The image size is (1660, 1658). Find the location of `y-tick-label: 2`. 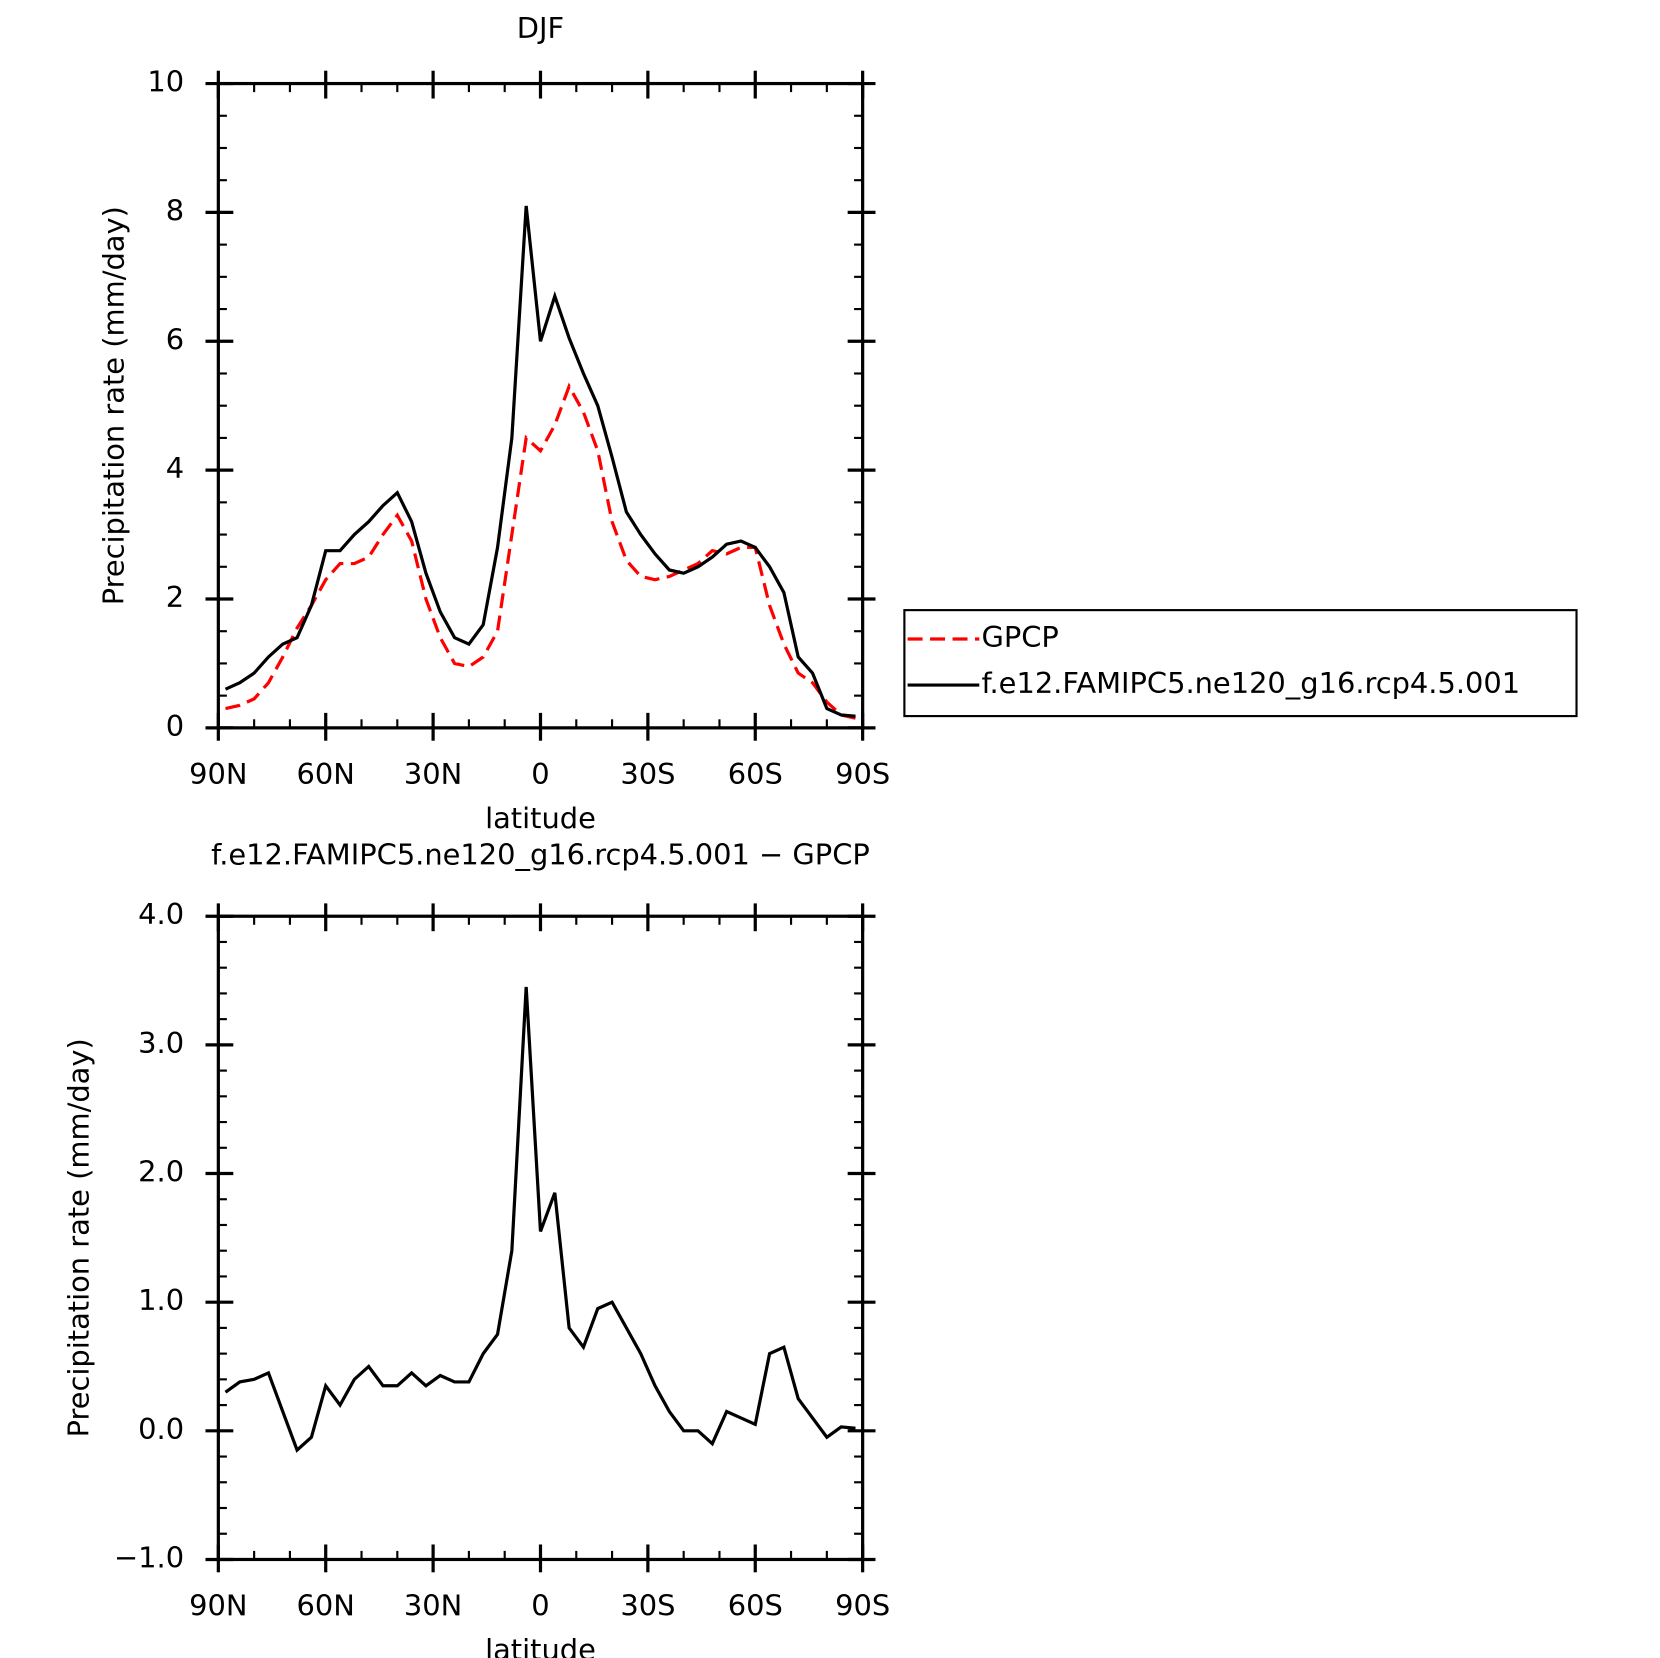

y-tick-label: 2 is located at coordinates (175, 597).